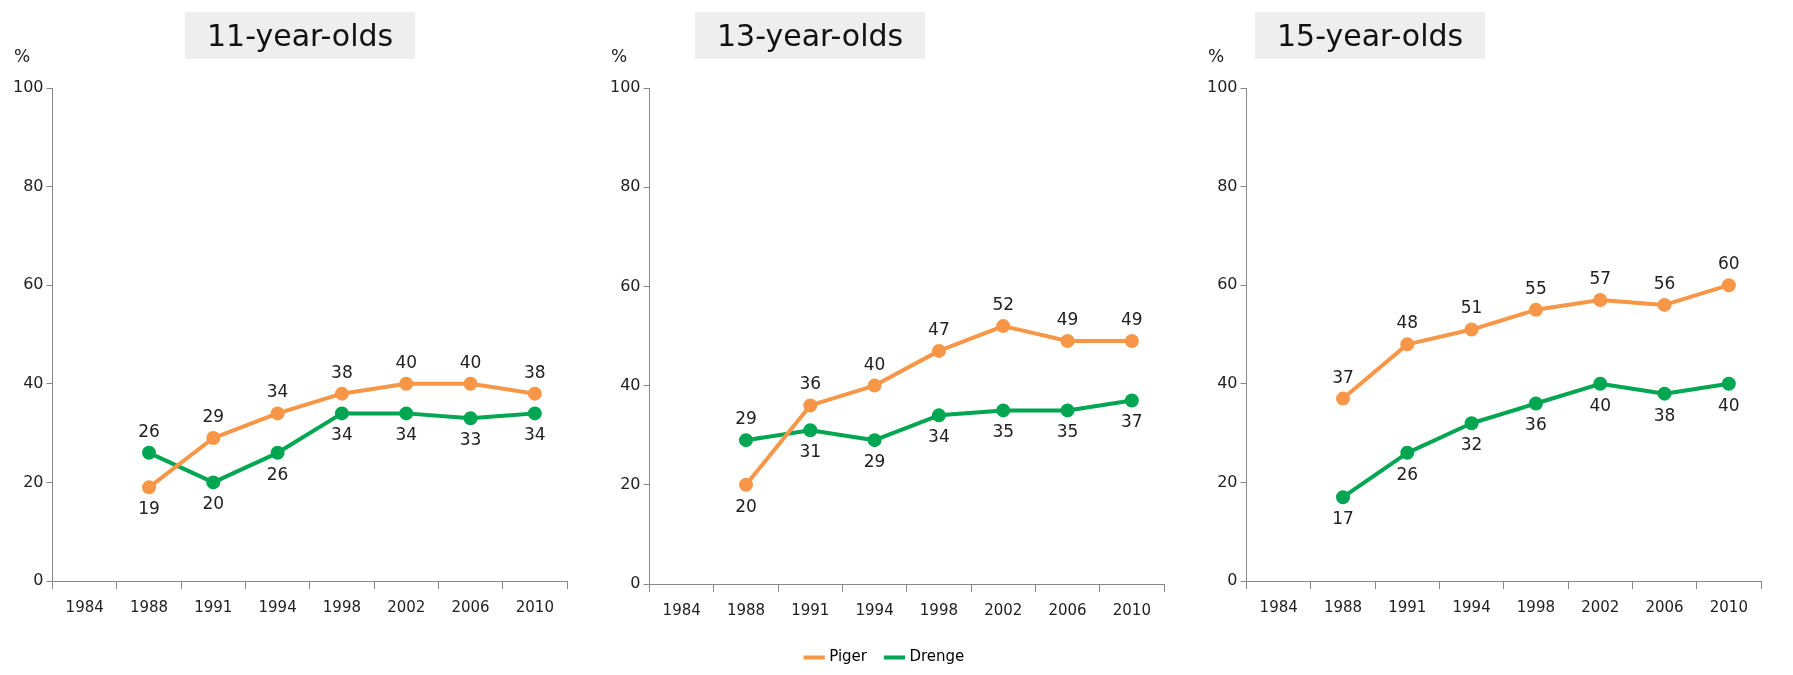 Image resolution: width=1793 pixels, height=675 pixels. What do you see at coordinates (1343, 518) in the screenshot?
I see `data-label: 17` at bounding box center [1343, 518].